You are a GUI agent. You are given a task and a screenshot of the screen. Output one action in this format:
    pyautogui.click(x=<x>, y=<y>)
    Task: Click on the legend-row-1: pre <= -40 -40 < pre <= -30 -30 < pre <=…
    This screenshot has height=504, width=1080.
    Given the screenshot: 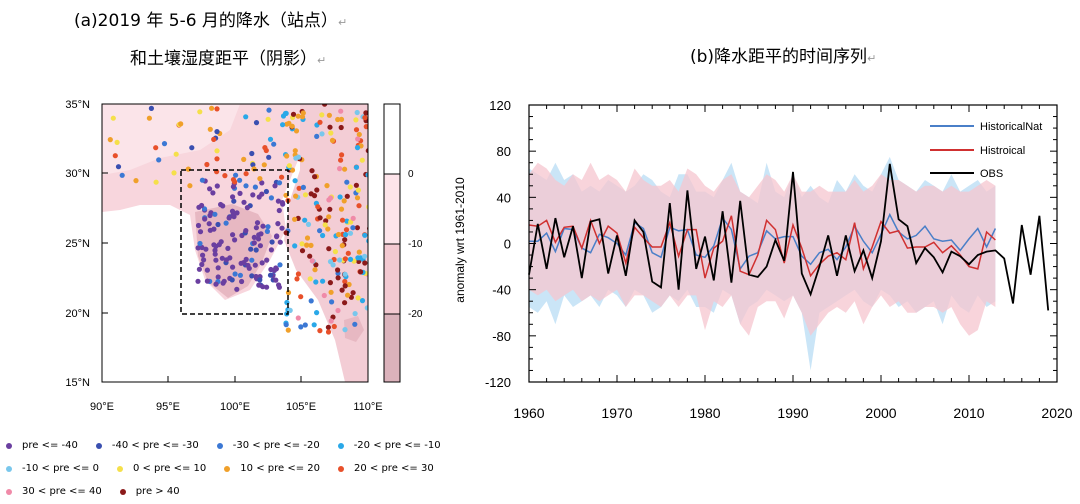 What is the action you would take?
    pyautogui.click(x=232, y=445)
    